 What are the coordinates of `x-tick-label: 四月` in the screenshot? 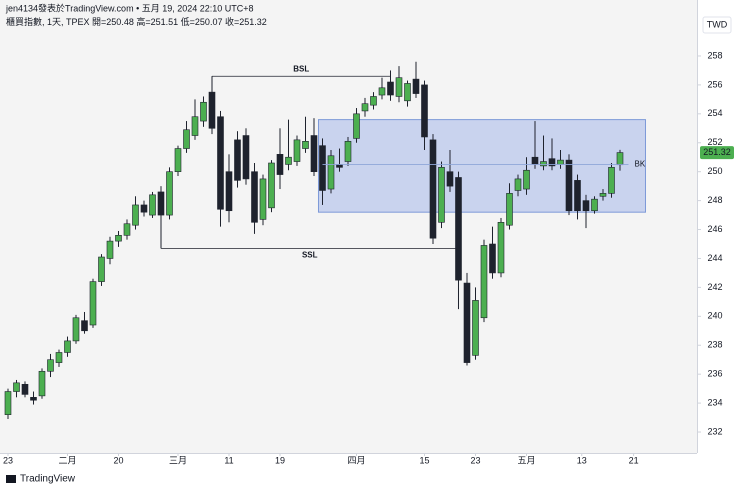 It's located at (356, 460).